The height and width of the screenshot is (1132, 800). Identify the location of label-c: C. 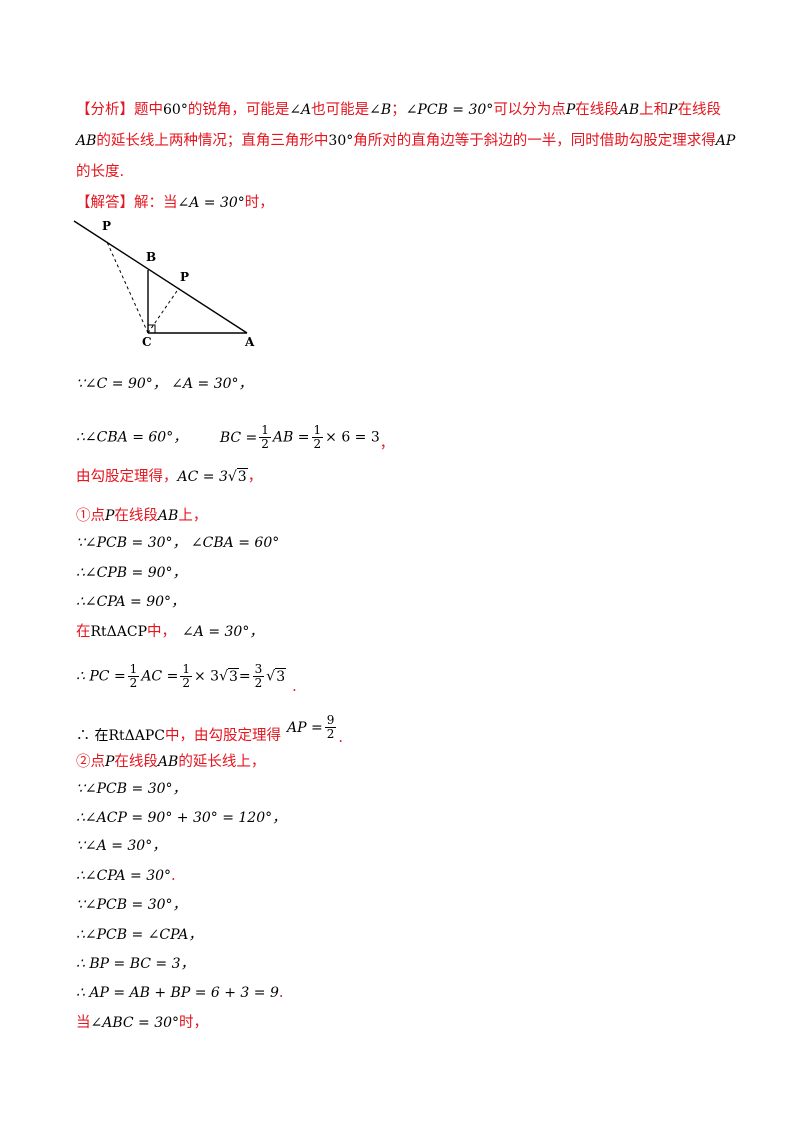
(147, 342).